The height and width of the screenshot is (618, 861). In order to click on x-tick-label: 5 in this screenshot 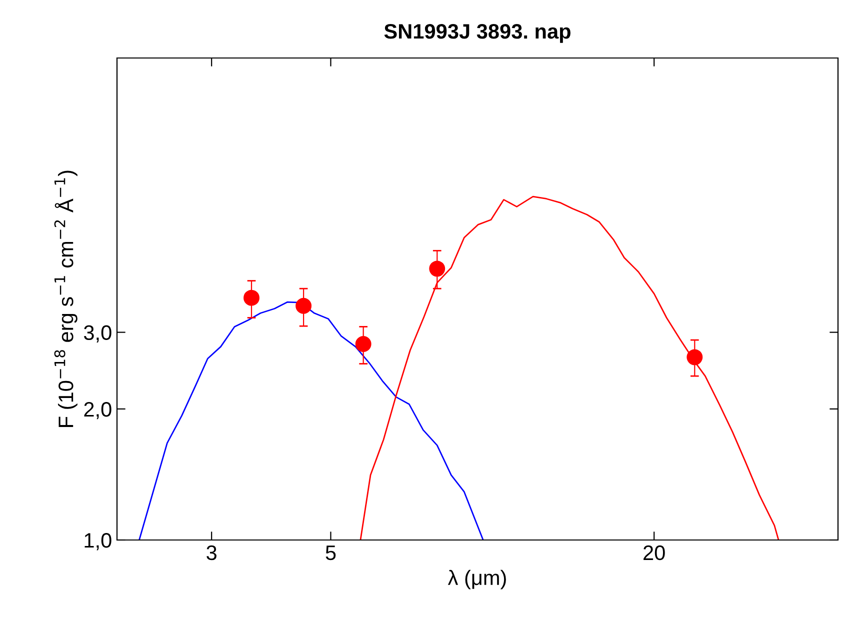, I will do `click(331, 553)`.